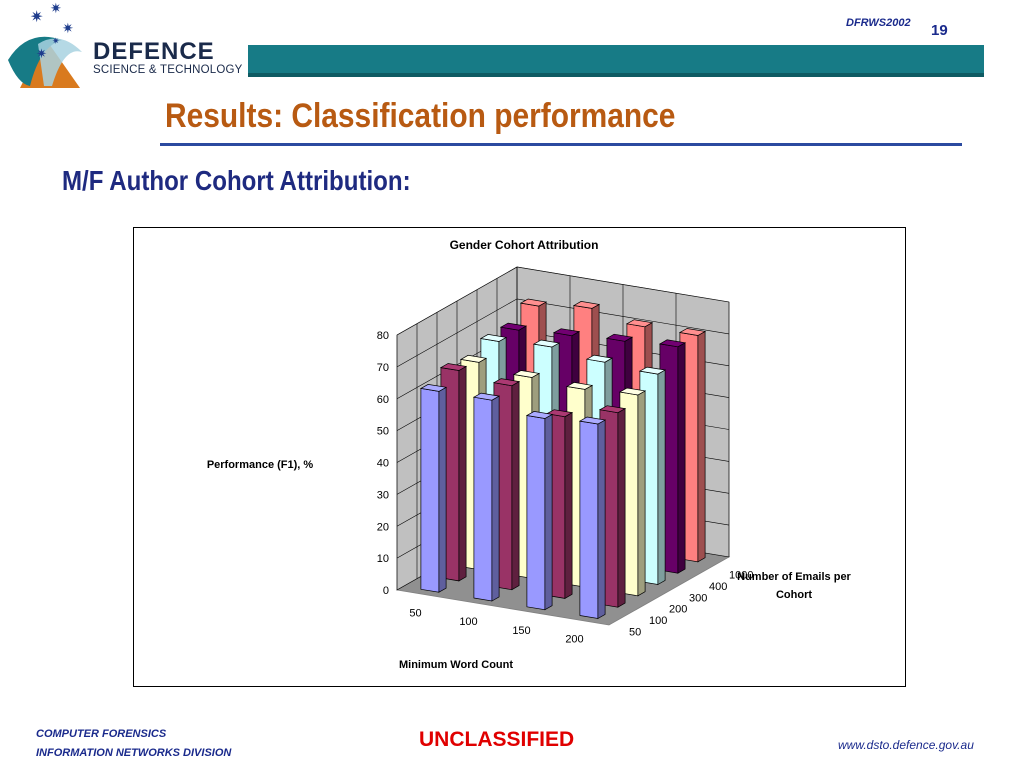 The height and width of the screenshot is (768, 1024). I want to click on y-tick-label: 50, so click(383, 432).